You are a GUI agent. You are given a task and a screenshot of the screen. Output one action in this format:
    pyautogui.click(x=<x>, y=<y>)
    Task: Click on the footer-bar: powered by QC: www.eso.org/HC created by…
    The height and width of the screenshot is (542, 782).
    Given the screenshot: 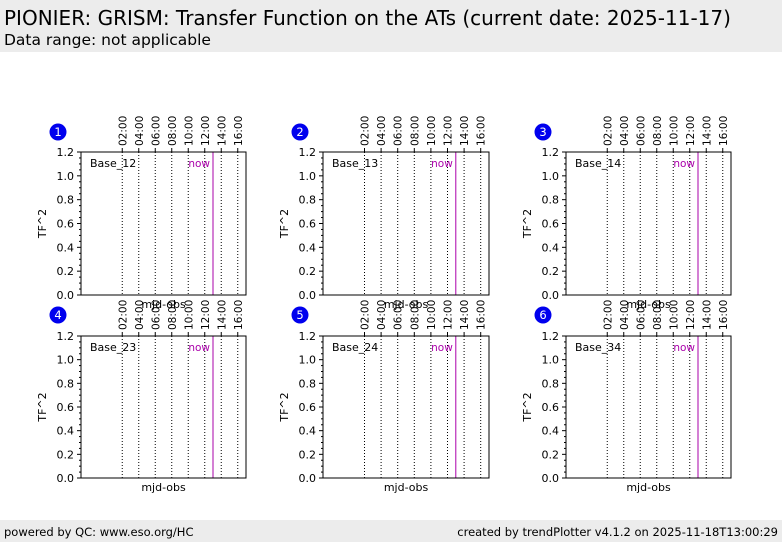 What is the action you would take?
    pyautogui.click(x=391, y=531)
    